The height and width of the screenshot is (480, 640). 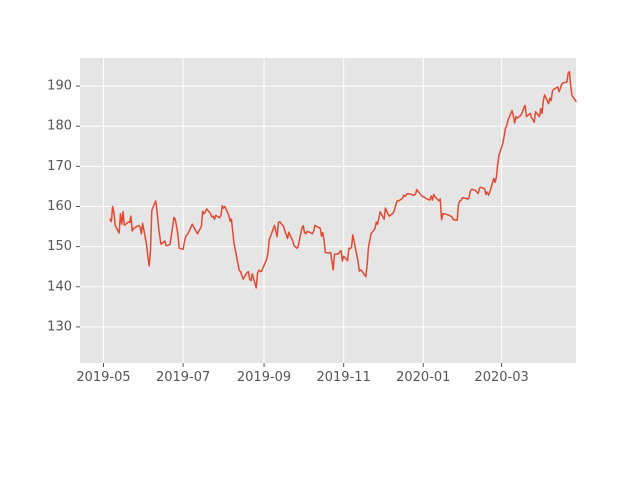 What do you see at coordinates (59, 246) in the screenshot?
I see `y-tick-label: 150` at bounding box center [59, 246].